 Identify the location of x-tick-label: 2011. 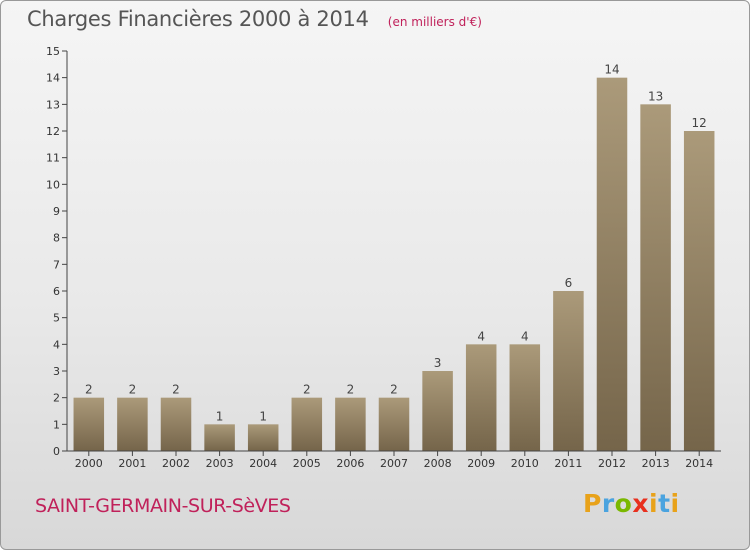
(568, 463).